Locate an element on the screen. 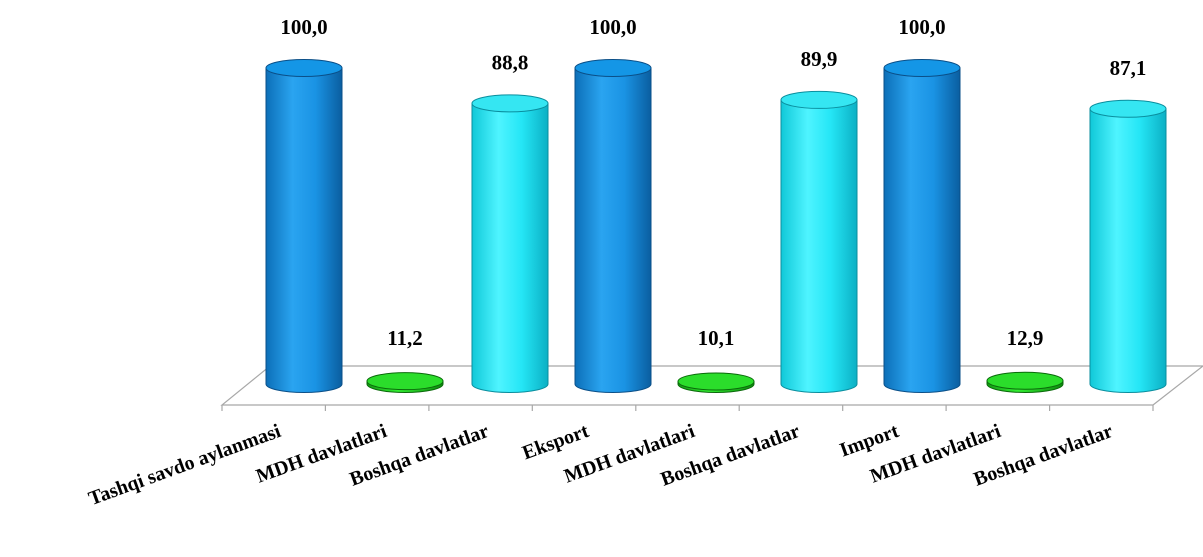 This screenshot has width=1203, height=557. value-label: 88,8 is located at coordinates (510, 62).